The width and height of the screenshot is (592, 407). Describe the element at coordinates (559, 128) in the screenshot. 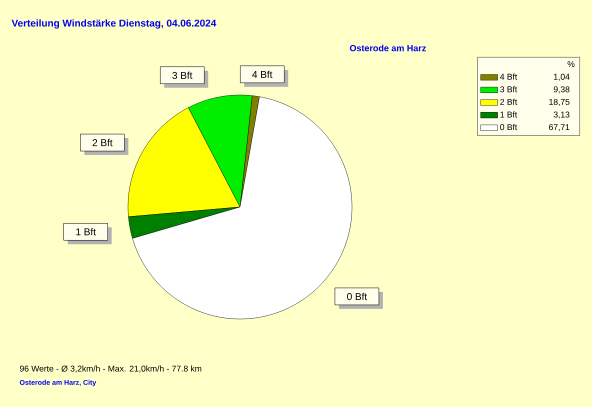

I see `data-label: 67,71` at that location.